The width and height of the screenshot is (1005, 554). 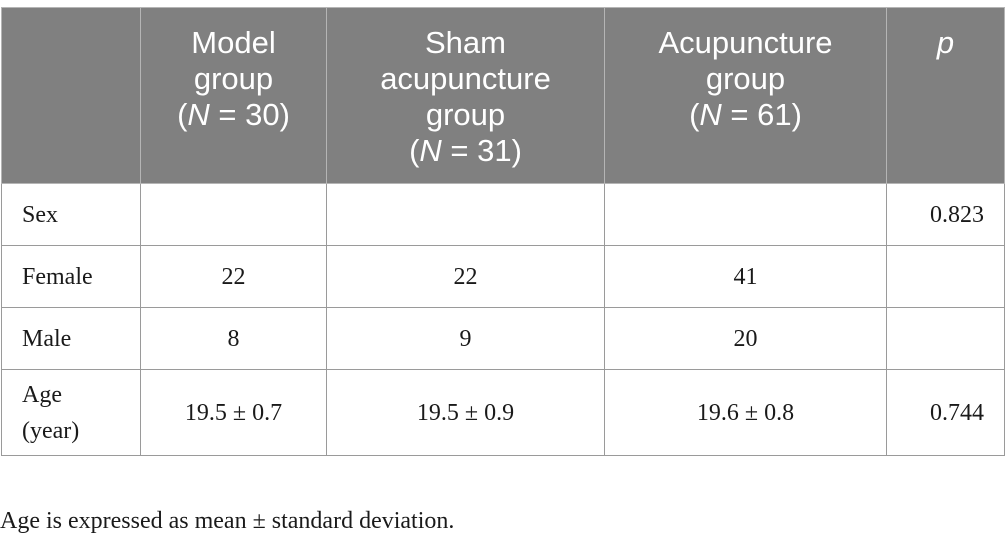 What do you see at coordinates (694, 114) in the screenshot?
I see `header-acu-n-prefix: (` at bounding box center [694, 114].